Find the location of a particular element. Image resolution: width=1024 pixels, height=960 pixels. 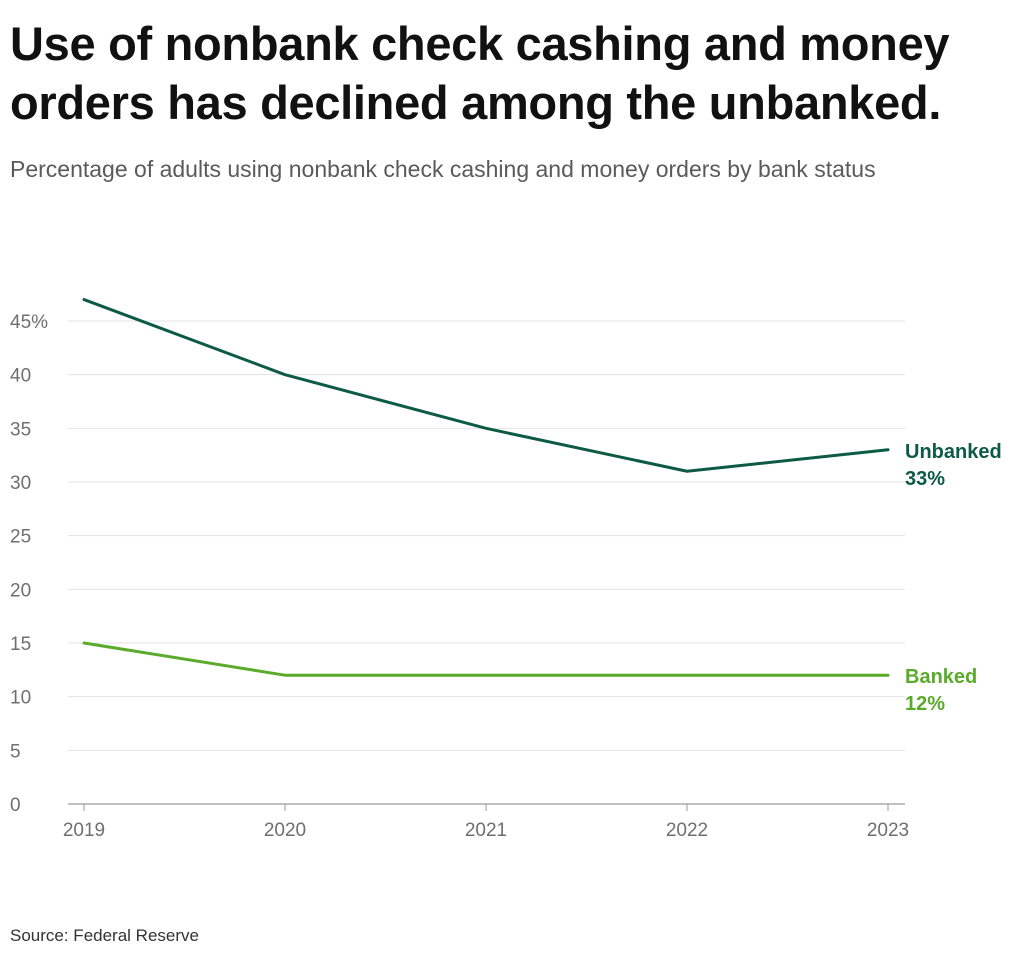

y-tick-label-40: 40 is located at coordinates (20, 376).